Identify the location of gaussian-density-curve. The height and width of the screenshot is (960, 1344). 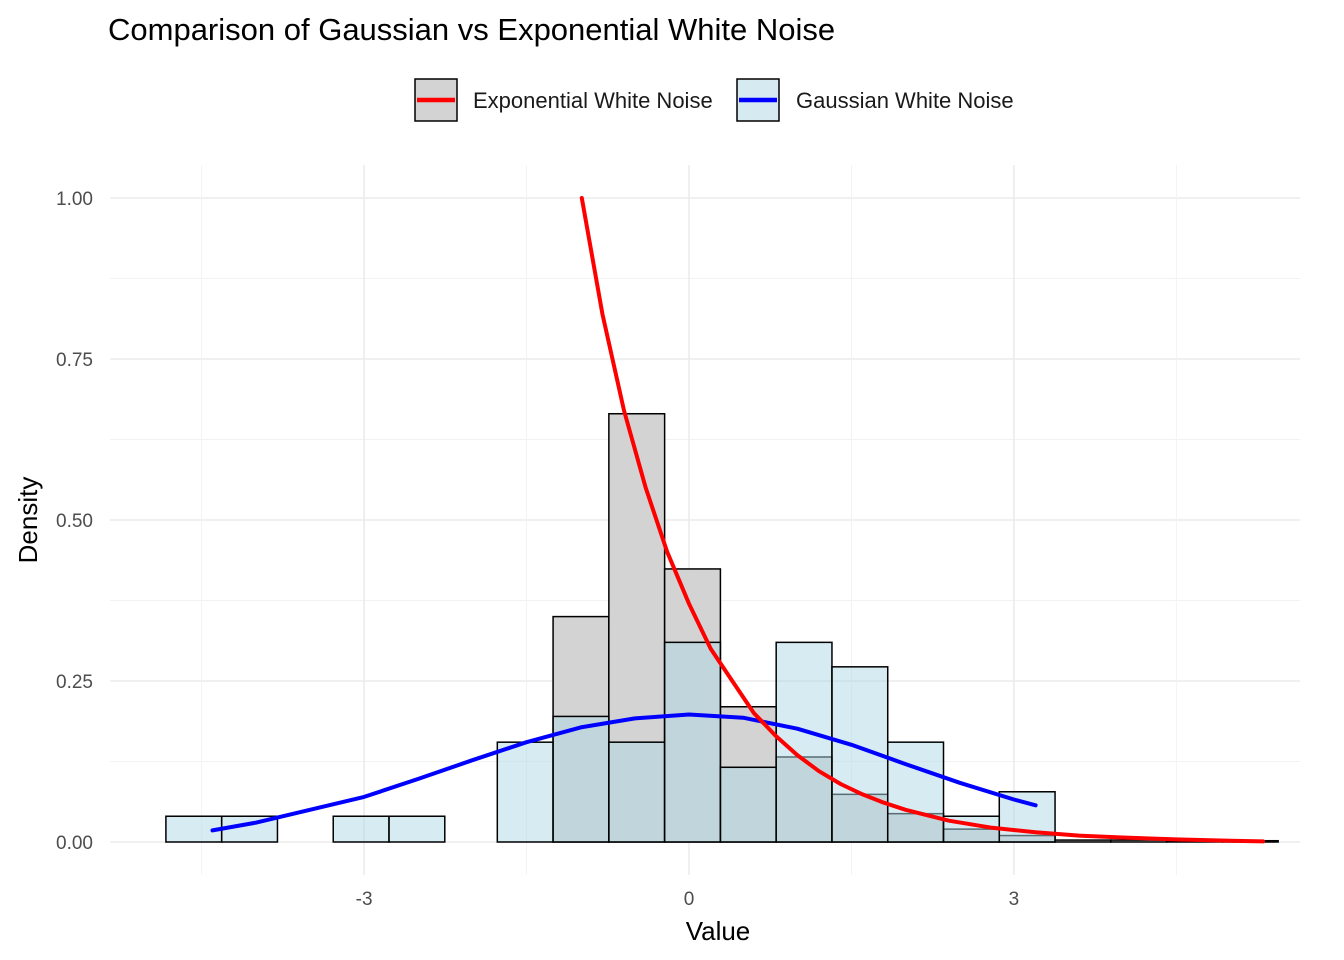
(624, 772).